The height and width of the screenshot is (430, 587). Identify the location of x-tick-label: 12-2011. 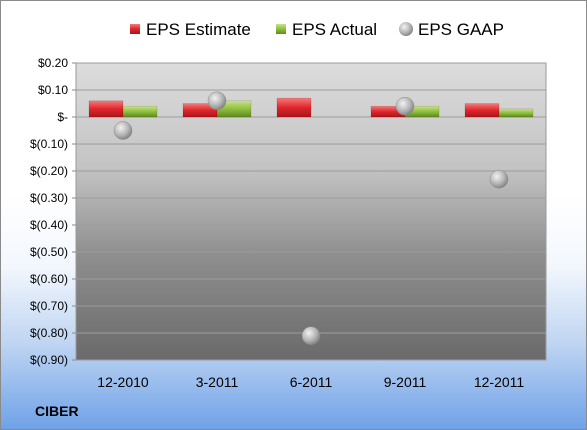
(499, 382).